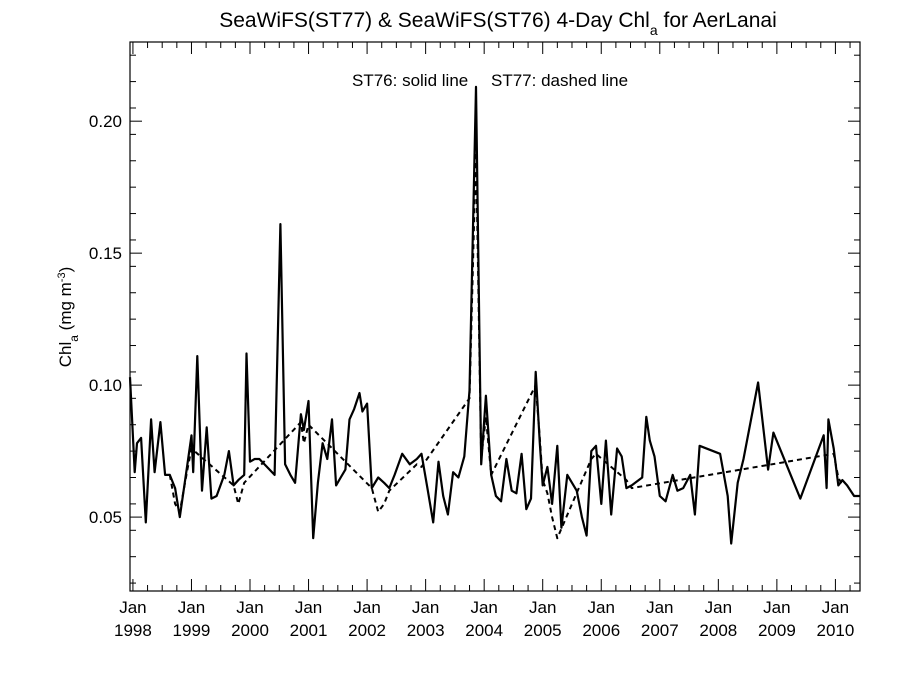 The image size is (900, 675). What do you see at coordinates (543, 630) in the screenshot?
I see `x-tick-label-year: 2005` at bounding box center [543, 630].